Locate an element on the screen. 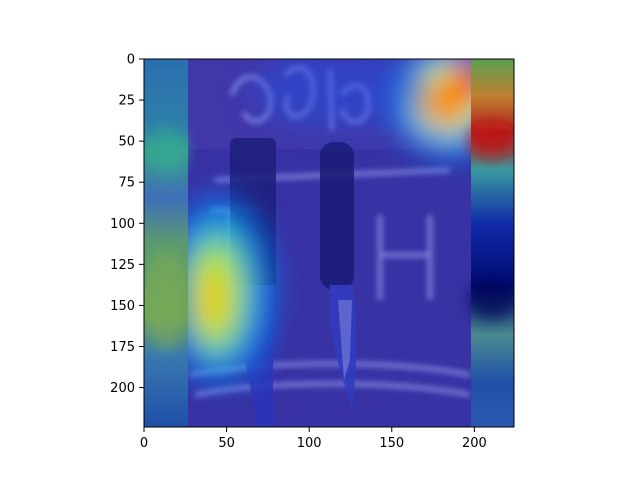 The width and height of the screenshot is (640, 480). y-tick-label: 50 is located at coordinates (126, 142).